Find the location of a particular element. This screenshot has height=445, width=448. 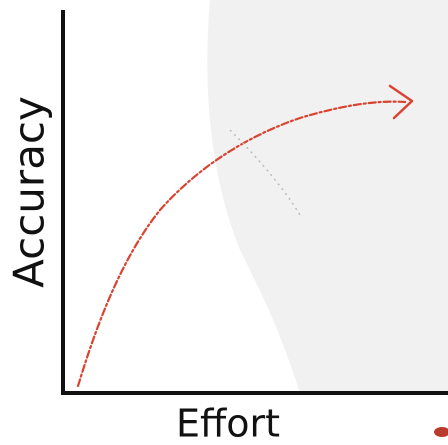

decoration is located at coordinates (441, 432).